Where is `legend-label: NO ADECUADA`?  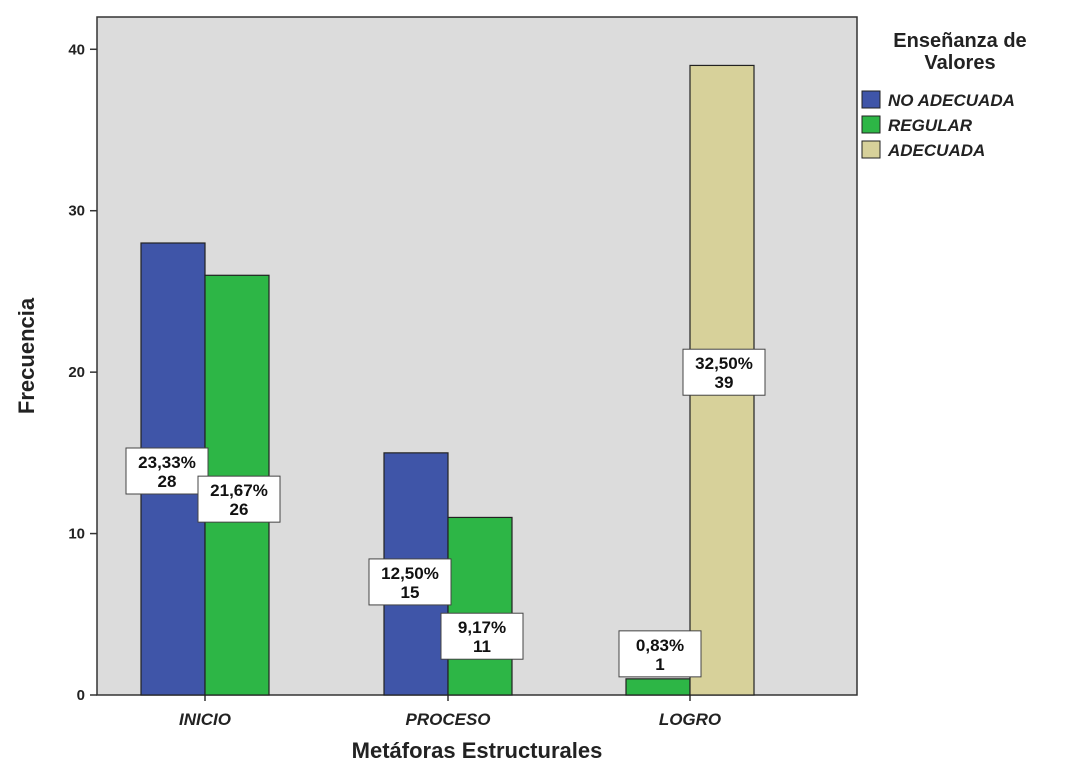 legend-label: NO ADECUADA is located at coordinates (951, 100).